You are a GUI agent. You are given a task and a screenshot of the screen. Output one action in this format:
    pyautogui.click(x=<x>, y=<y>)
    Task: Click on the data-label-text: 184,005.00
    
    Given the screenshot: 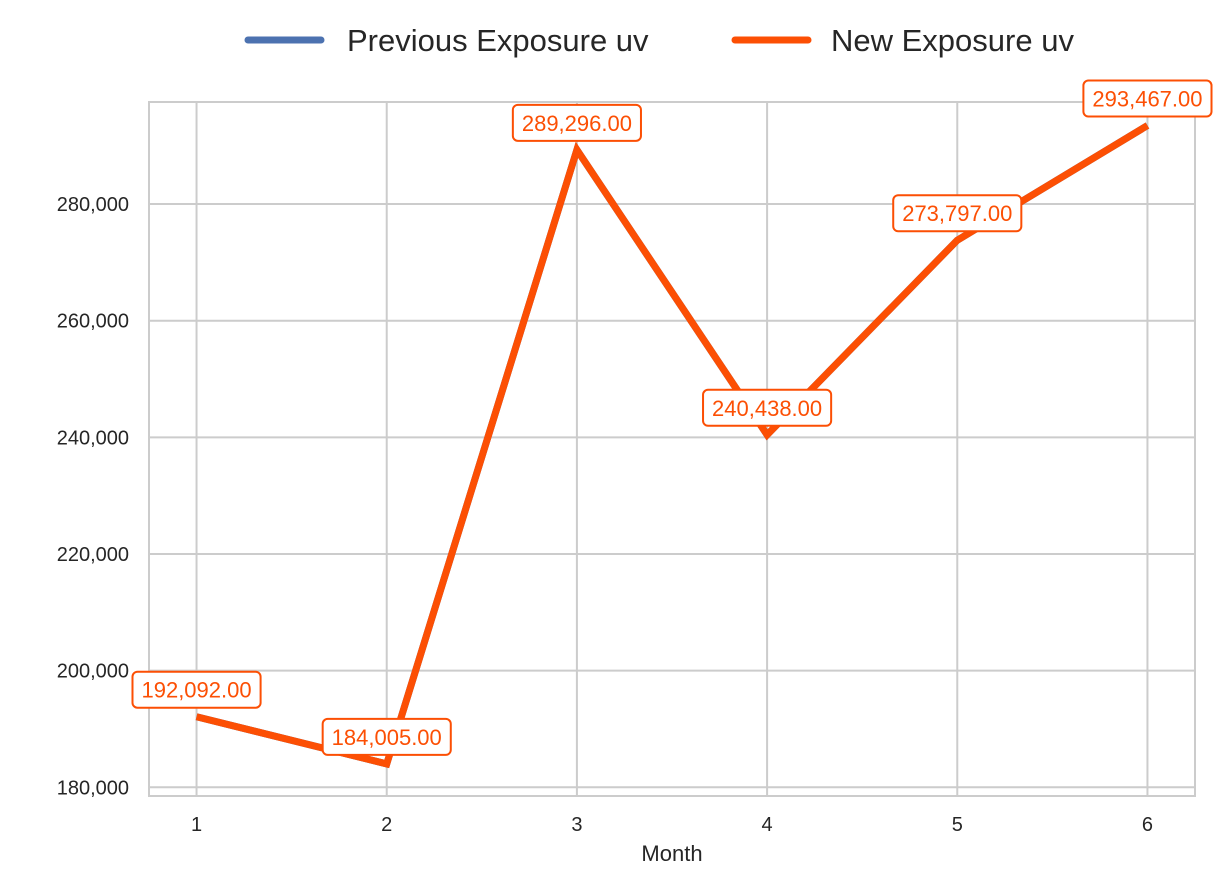 What is the action you would take?
    pyautogui.click(x=387, y=737)
    